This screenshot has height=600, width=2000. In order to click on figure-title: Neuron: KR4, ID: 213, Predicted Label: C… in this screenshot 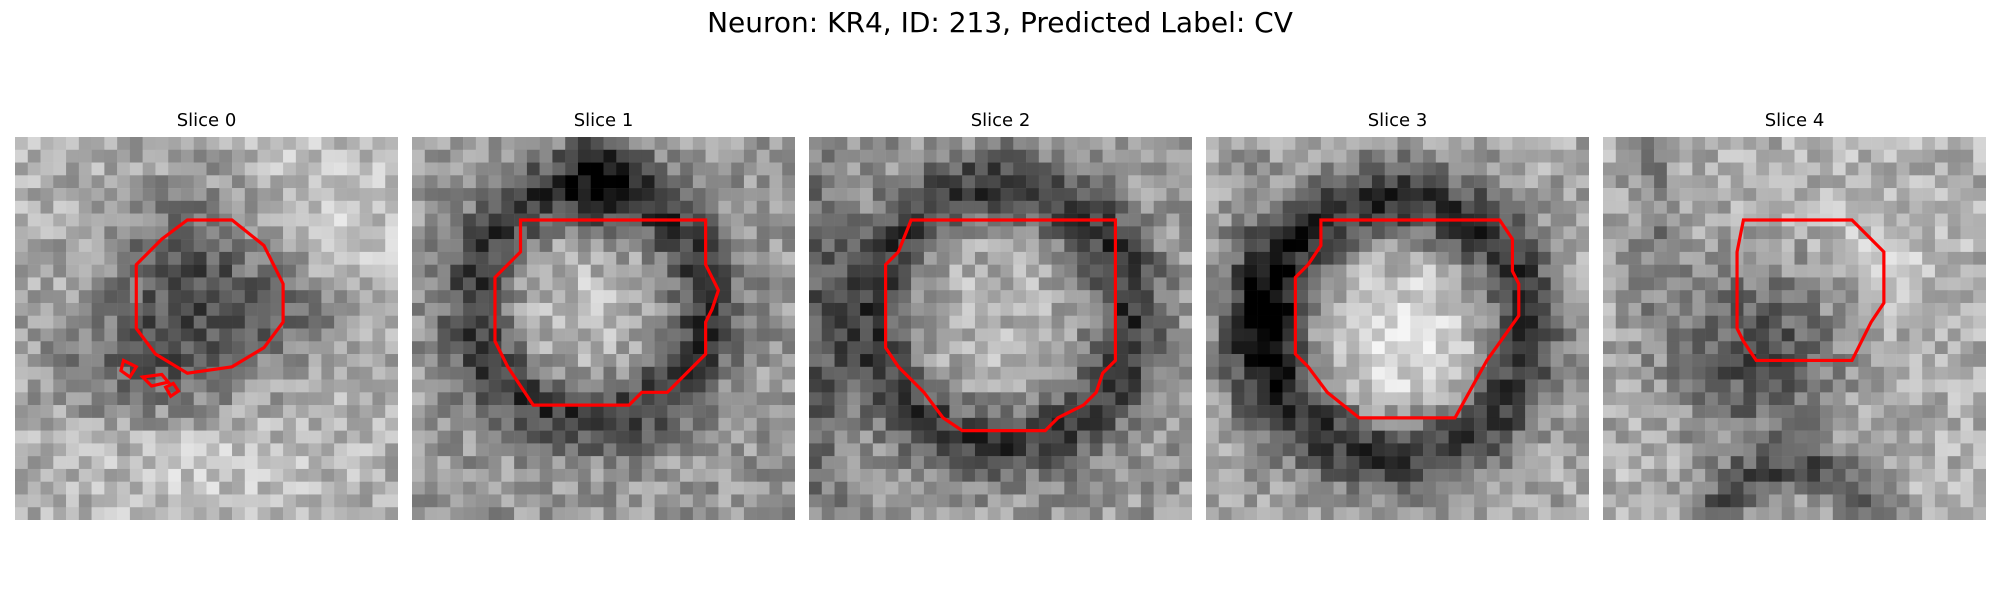, I will do `click(1000, 22)`.